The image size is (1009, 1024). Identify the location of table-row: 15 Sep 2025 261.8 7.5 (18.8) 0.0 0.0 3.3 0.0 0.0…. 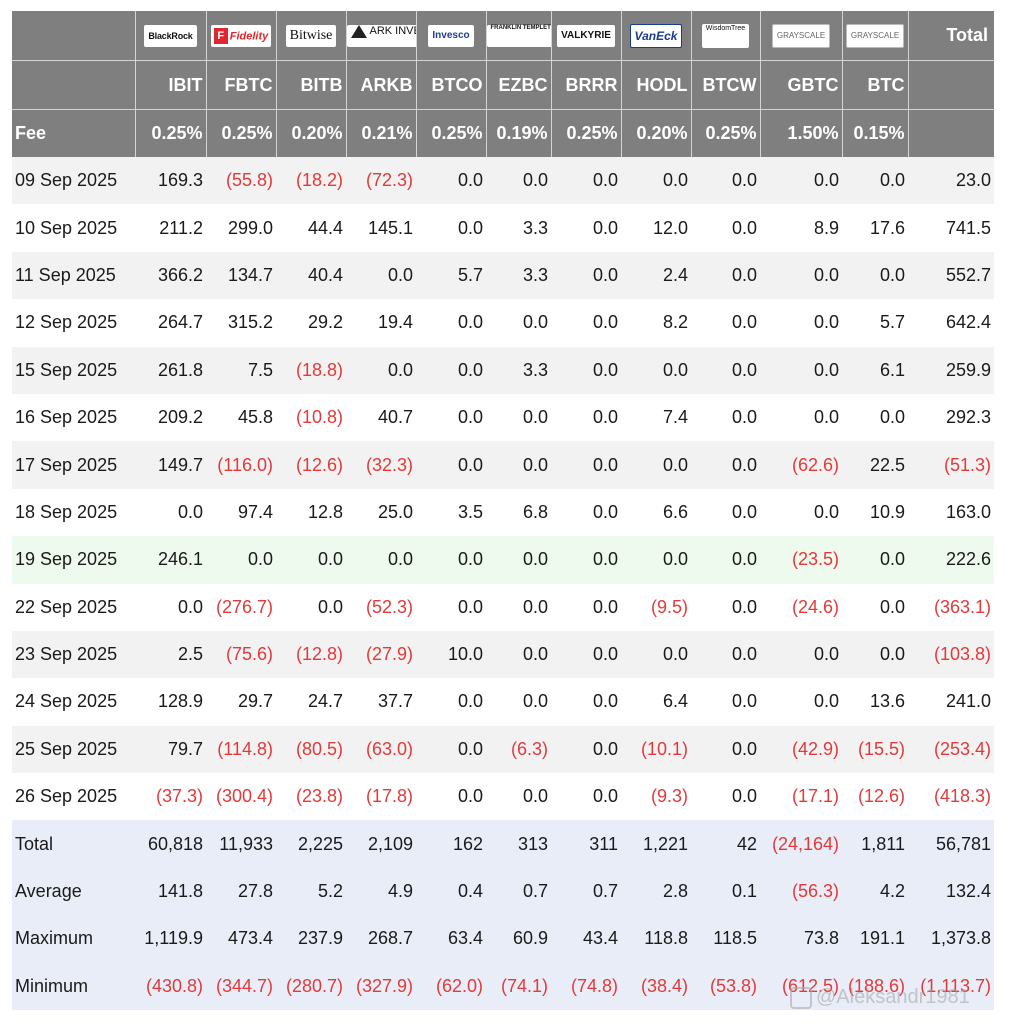
(503, 370).